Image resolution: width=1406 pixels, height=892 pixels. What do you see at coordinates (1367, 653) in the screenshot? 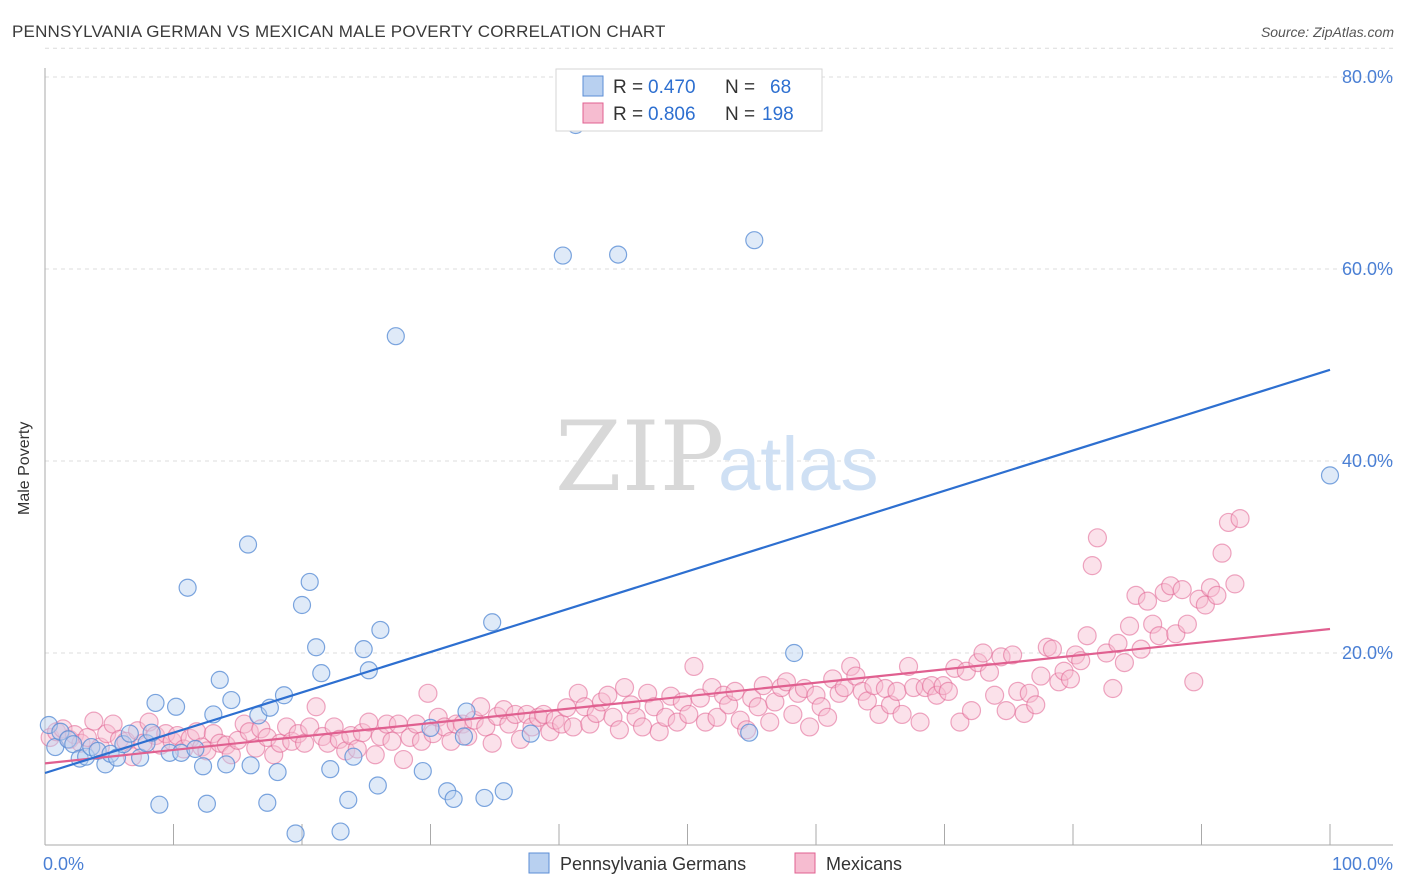
I see `y-tick-label: 20.0%` at bounding box center [1367, 653].